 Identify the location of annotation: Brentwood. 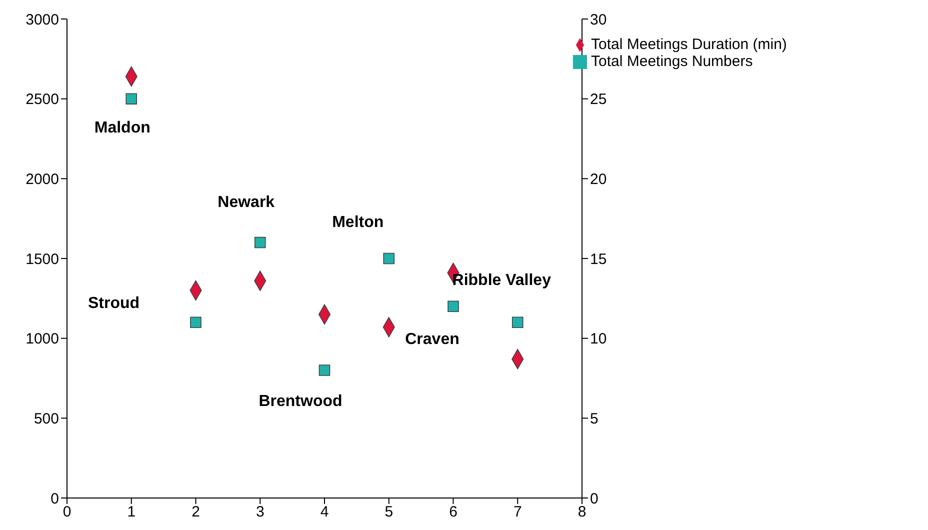
(300, 401).